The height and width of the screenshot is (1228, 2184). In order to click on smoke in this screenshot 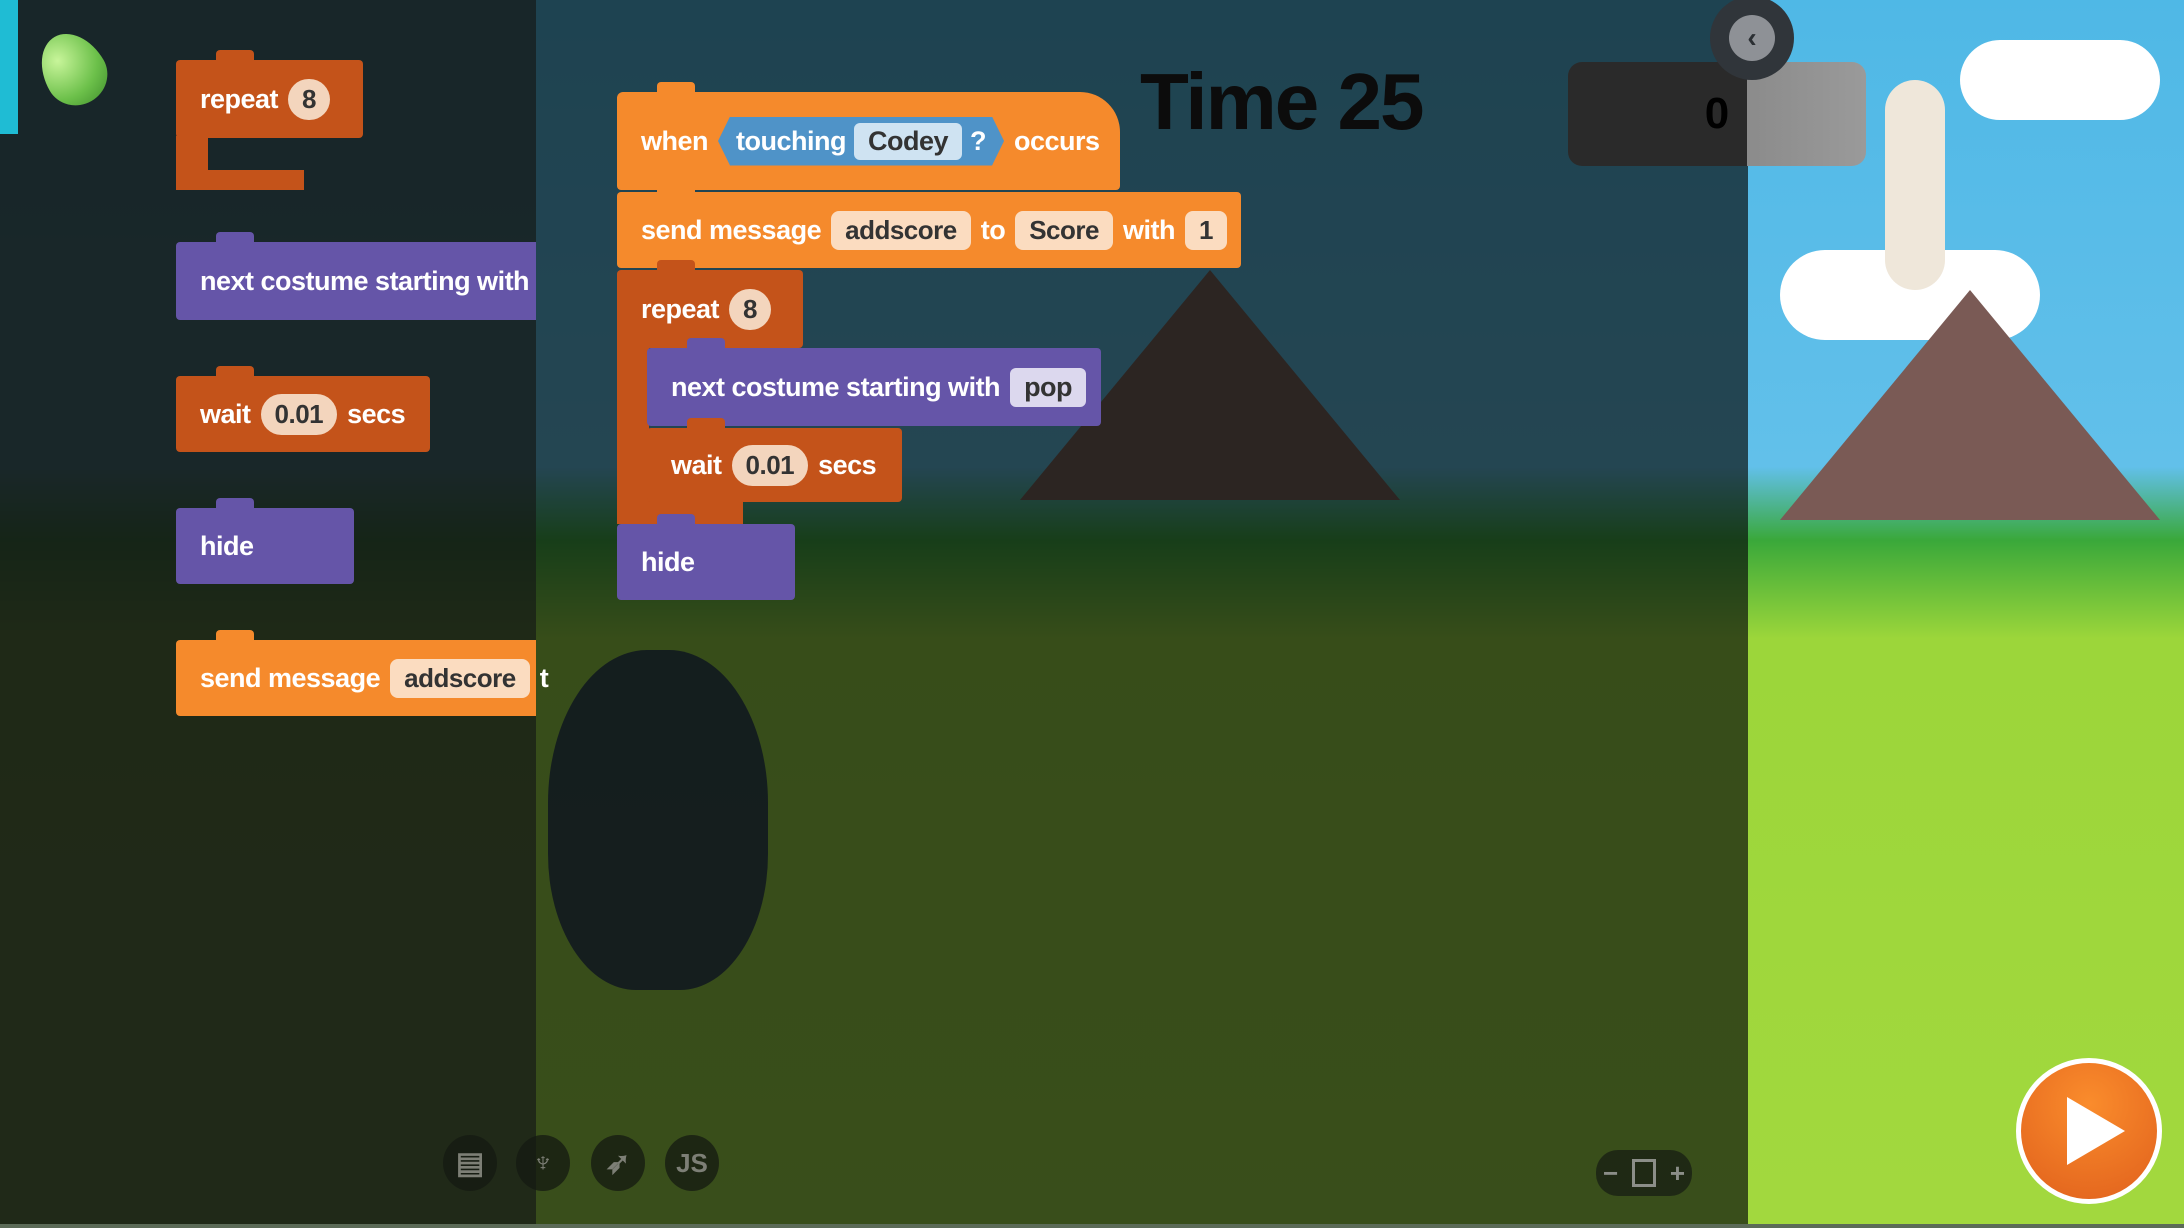, I will do `click(1915, 185)`.